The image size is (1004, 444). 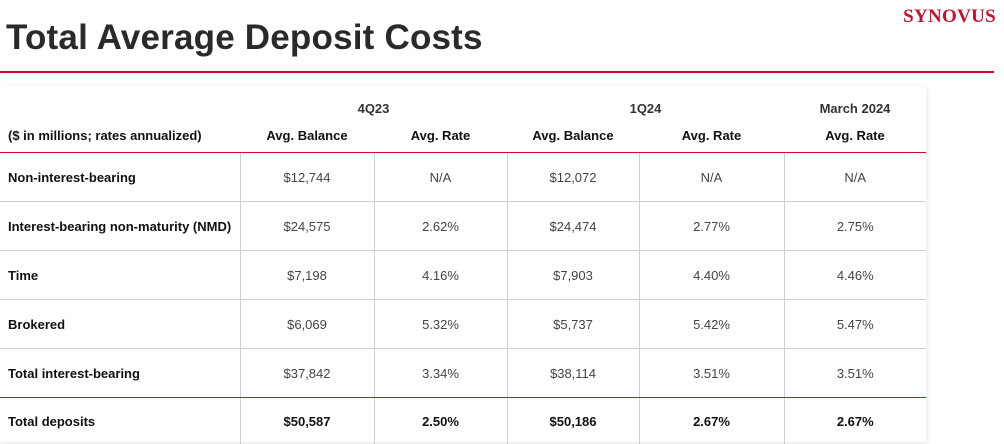 I want to click on row-label: Total deposits, so click(x=120, y=421).